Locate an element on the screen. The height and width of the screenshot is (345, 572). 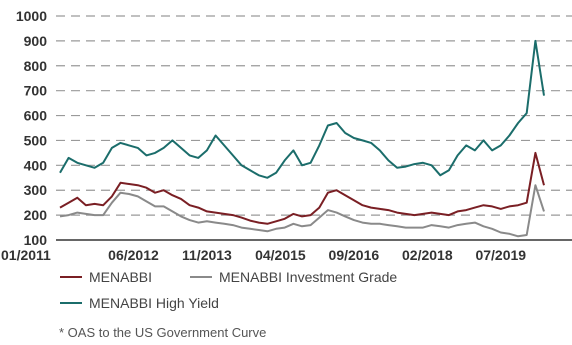
y-tick-label: 900 is located at coordinates (36, 41).